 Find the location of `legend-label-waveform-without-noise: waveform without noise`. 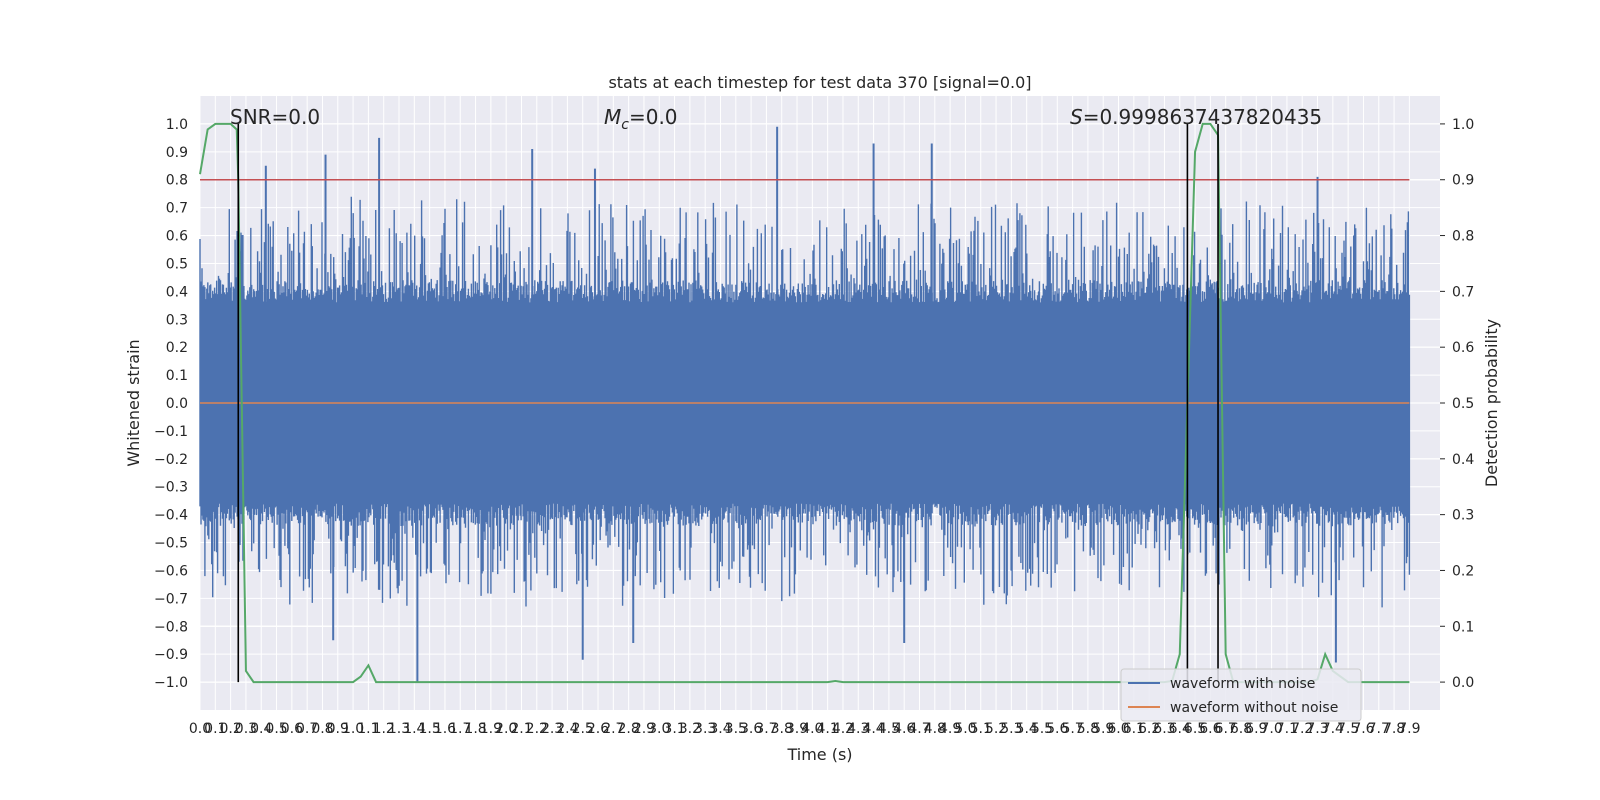

legend-label-waveform-without-noise: waveform without noise is located at coordinates (1254, 708).